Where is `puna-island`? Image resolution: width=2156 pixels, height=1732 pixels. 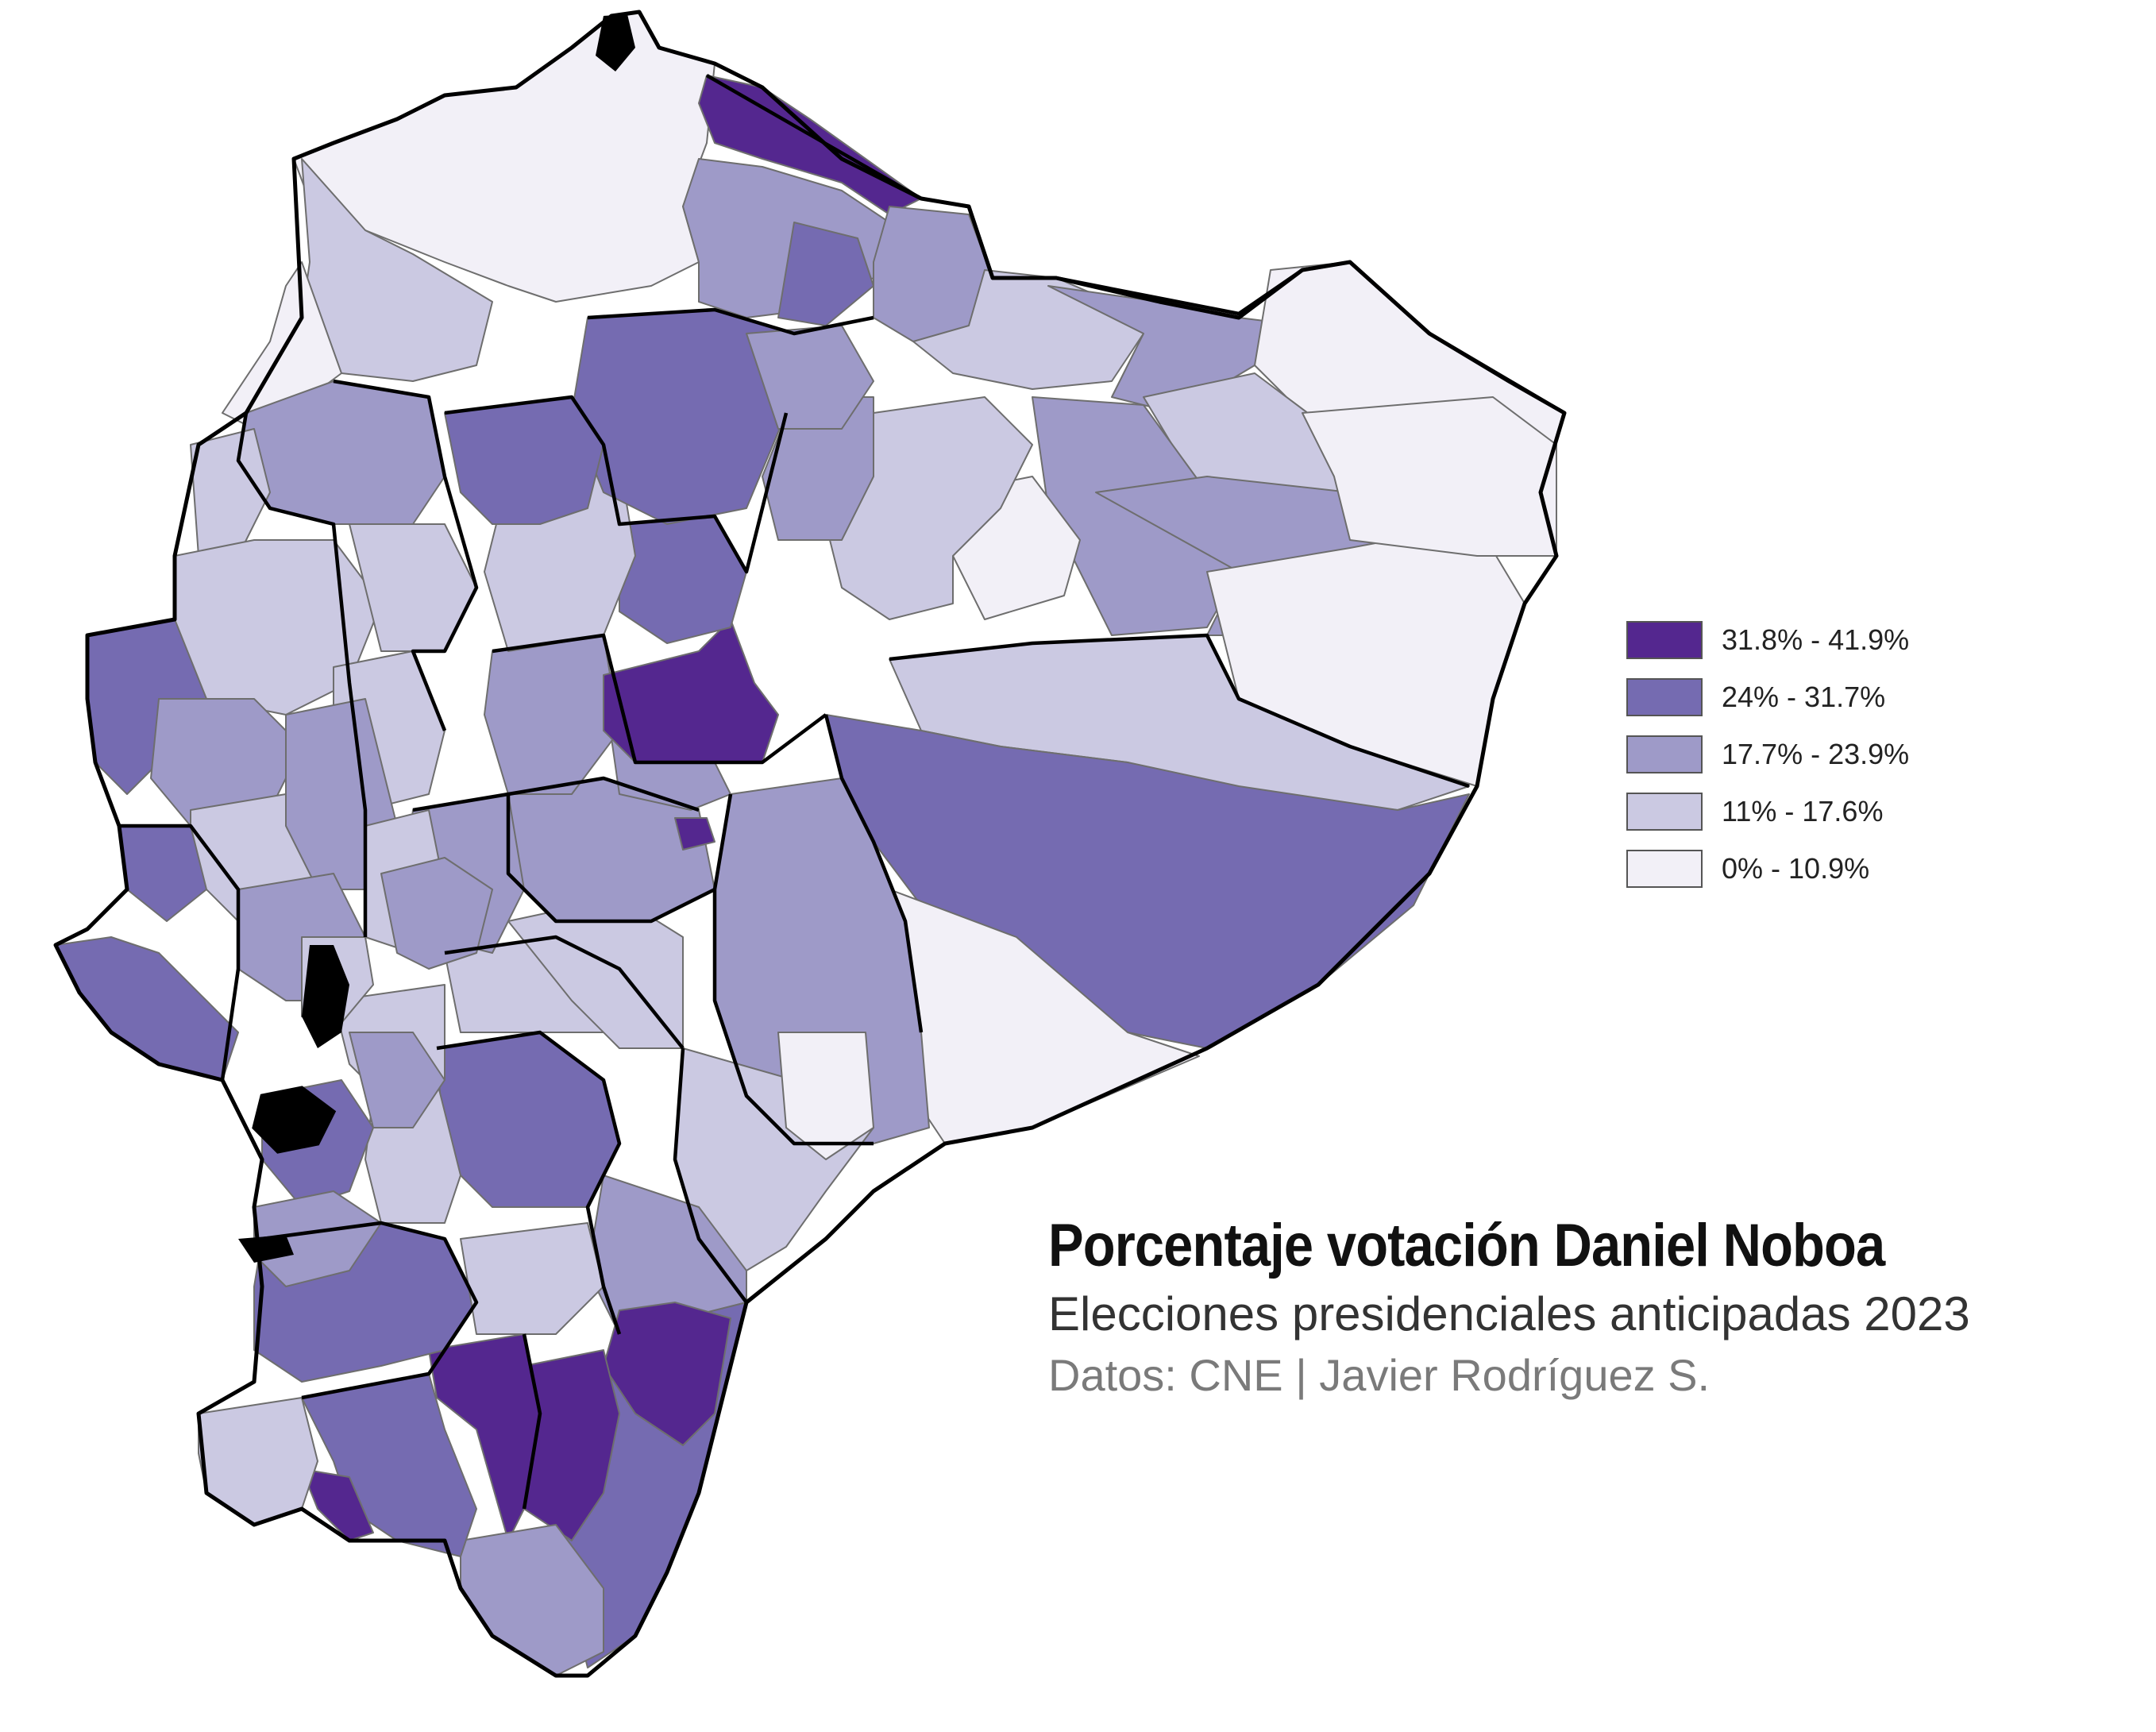
puna-island is located at coordinates (294, 1120).